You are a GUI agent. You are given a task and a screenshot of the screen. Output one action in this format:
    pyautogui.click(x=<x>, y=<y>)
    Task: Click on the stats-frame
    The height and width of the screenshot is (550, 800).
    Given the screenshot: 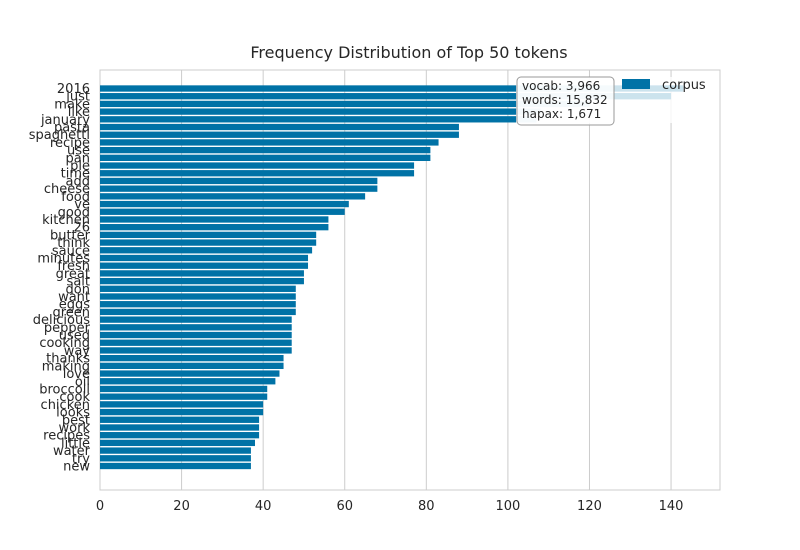 What is the action you would take?
    pyautogui.click(x=565, y=101)
    